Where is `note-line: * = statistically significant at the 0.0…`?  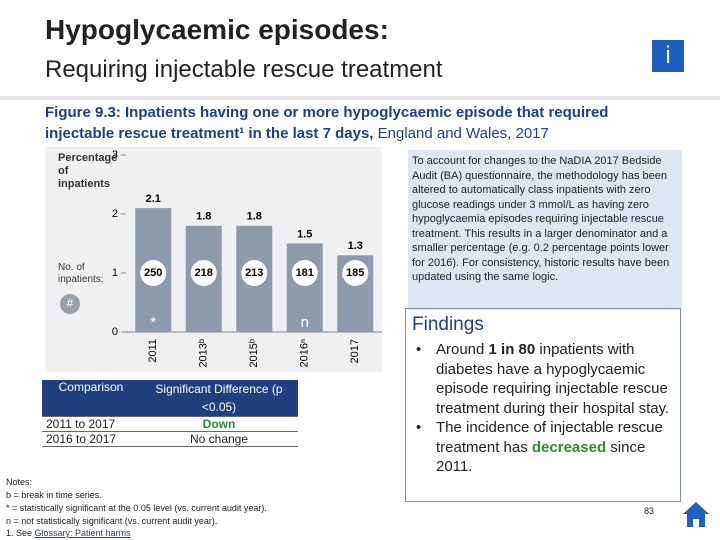 note-line: * = statistically significant at the 0.0… is located at coordinates (136, 508).